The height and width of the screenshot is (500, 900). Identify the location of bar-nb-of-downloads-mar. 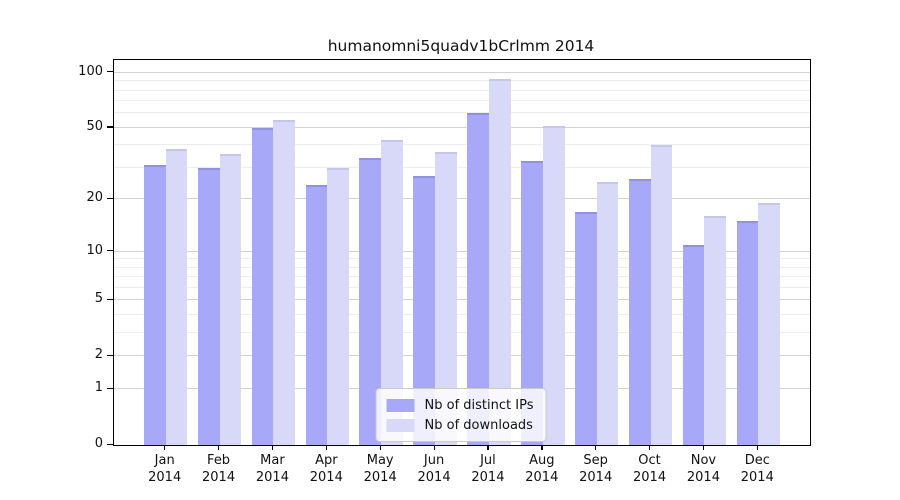
(284, 282).